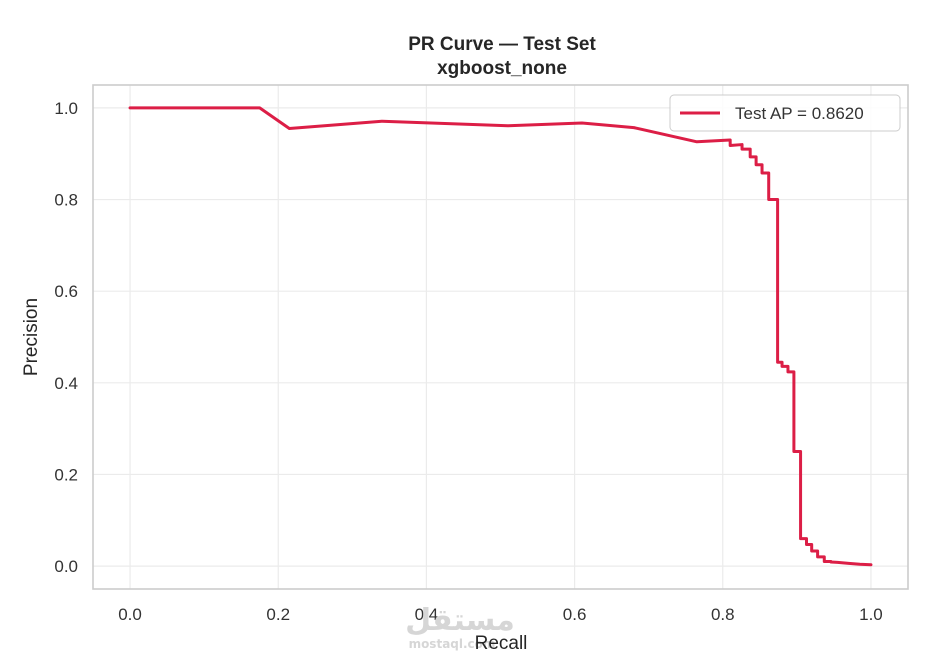 The height and width of the screenshot is (665, 936). I want to click on x-tick-label: 0.2, so click(278, 614).